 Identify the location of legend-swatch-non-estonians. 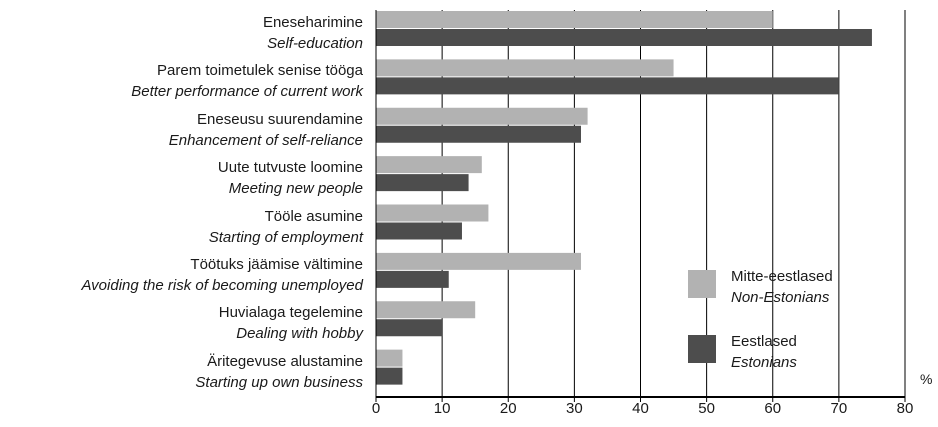
(702, 284).